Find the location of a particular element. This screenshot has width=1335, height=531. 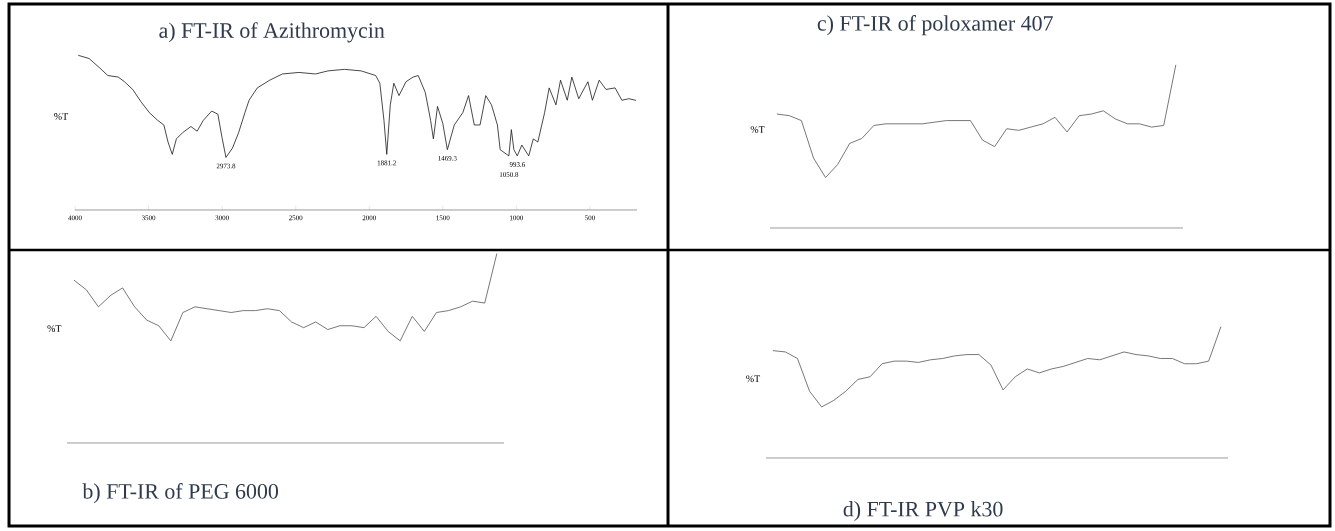

chart-title: c) FT-IR of poloxamer 407 is located at coordinates (935, 25).